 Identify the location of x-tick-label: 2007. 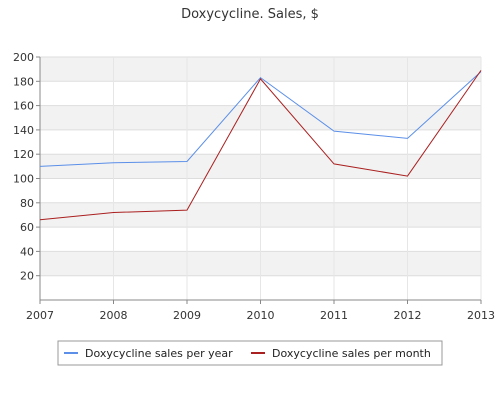
(40, 315).